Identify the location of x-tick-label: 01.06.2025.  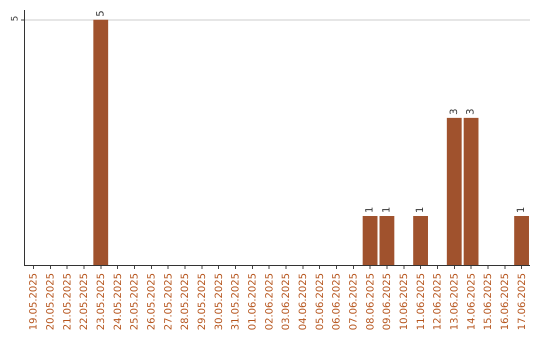
(253, 301).